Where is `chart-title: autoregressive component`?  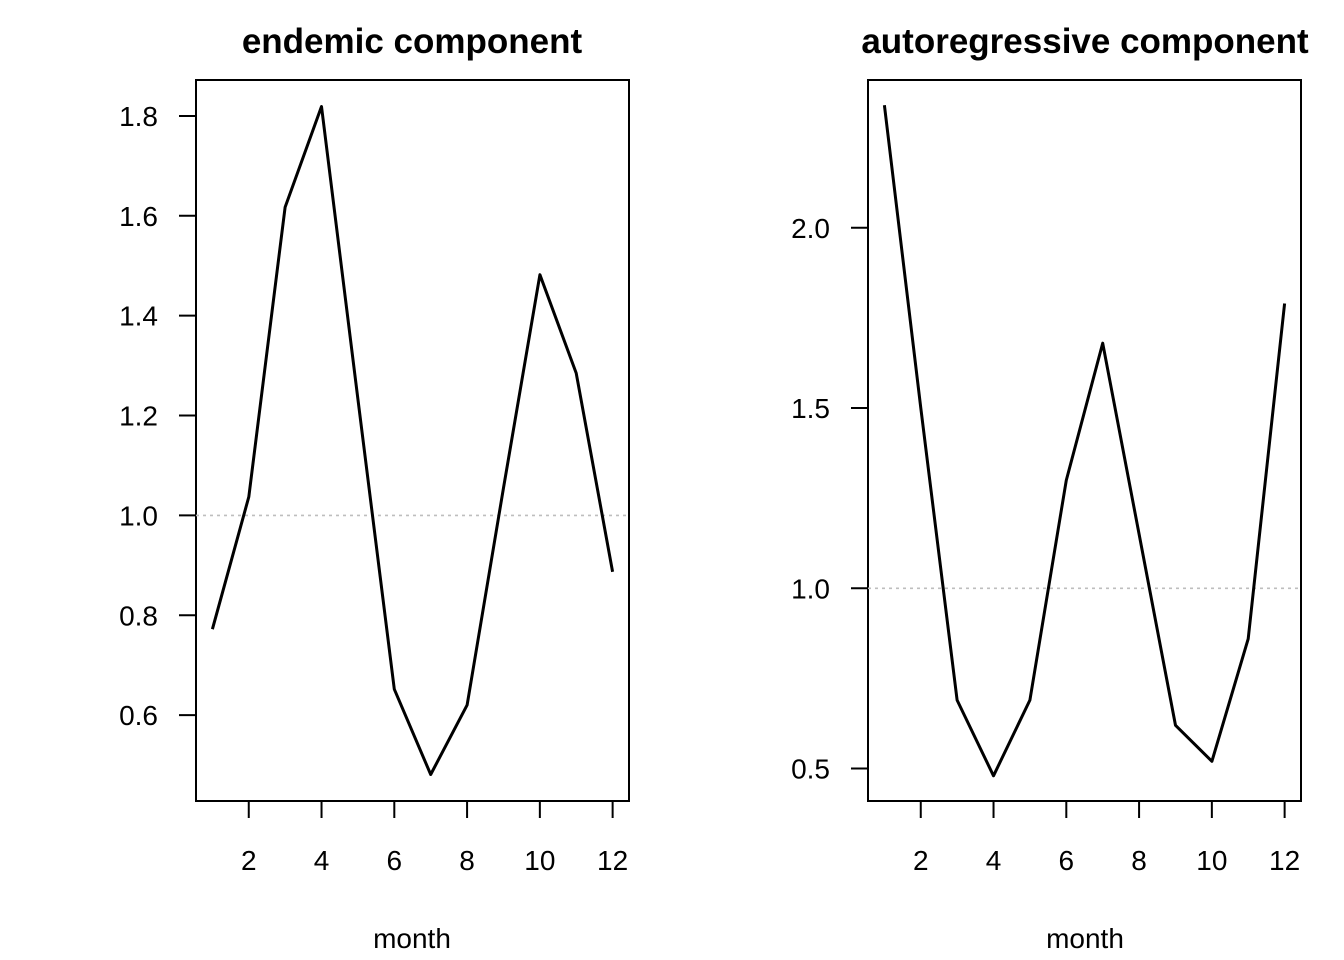 chart-title: autoregressive component is located at coordinates (1085, 41).